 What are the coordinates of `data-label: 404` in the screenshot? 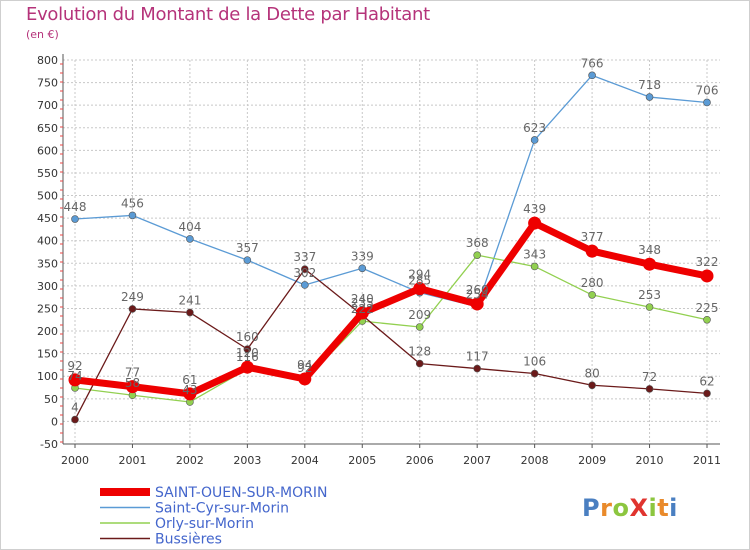 It's located at (189, 227).